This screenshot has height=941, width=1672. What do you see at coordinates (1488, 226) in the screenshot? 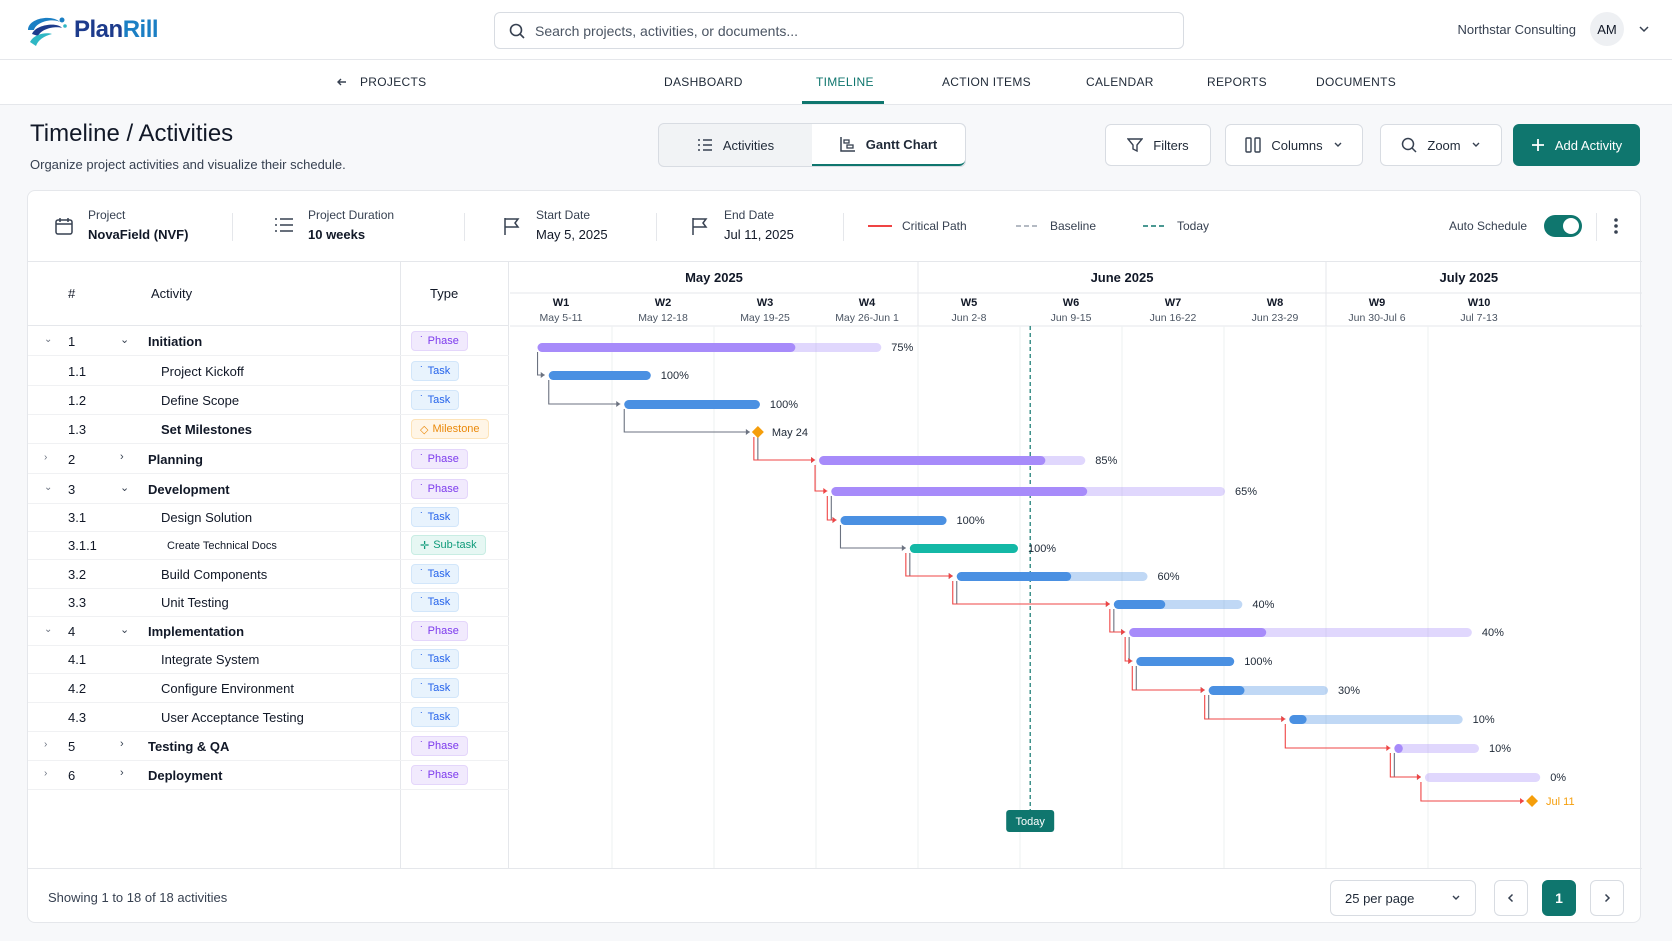
I see `auto-schedule-label: Auto Schedule` at bounding box center [1488, 226].